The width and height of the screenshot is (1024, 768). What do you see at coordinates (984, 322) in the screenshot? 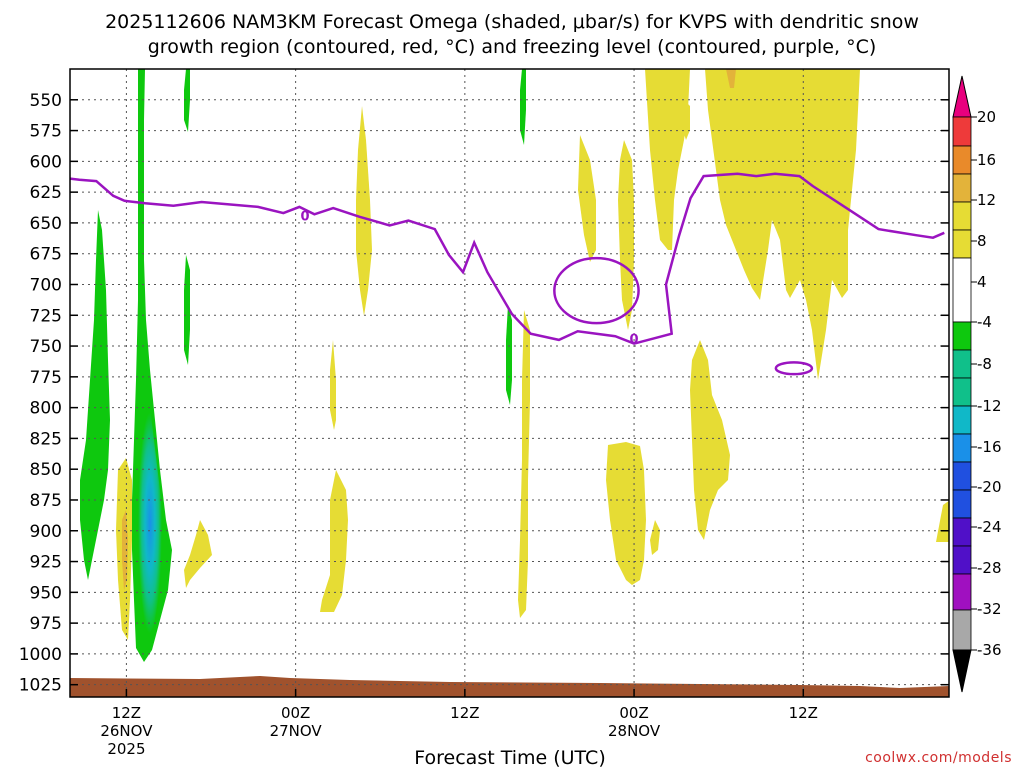
I see `colorbar-label-5: -4` at bounding box center [984, 322].